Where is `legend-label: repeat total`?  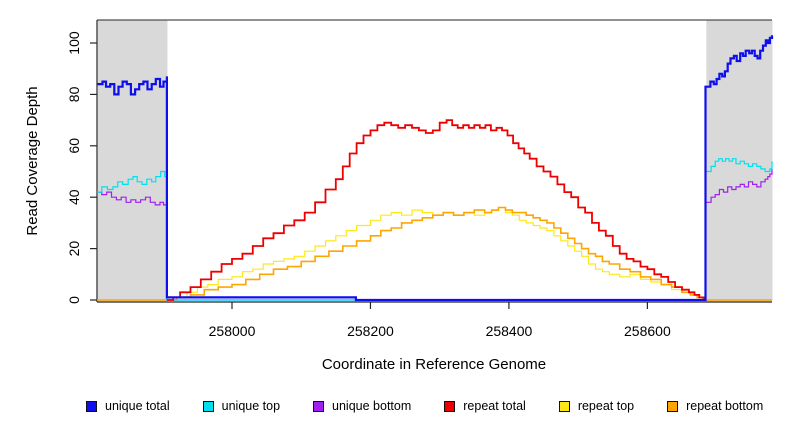
legend-label: repeat total is located at coordinates (494, 406).